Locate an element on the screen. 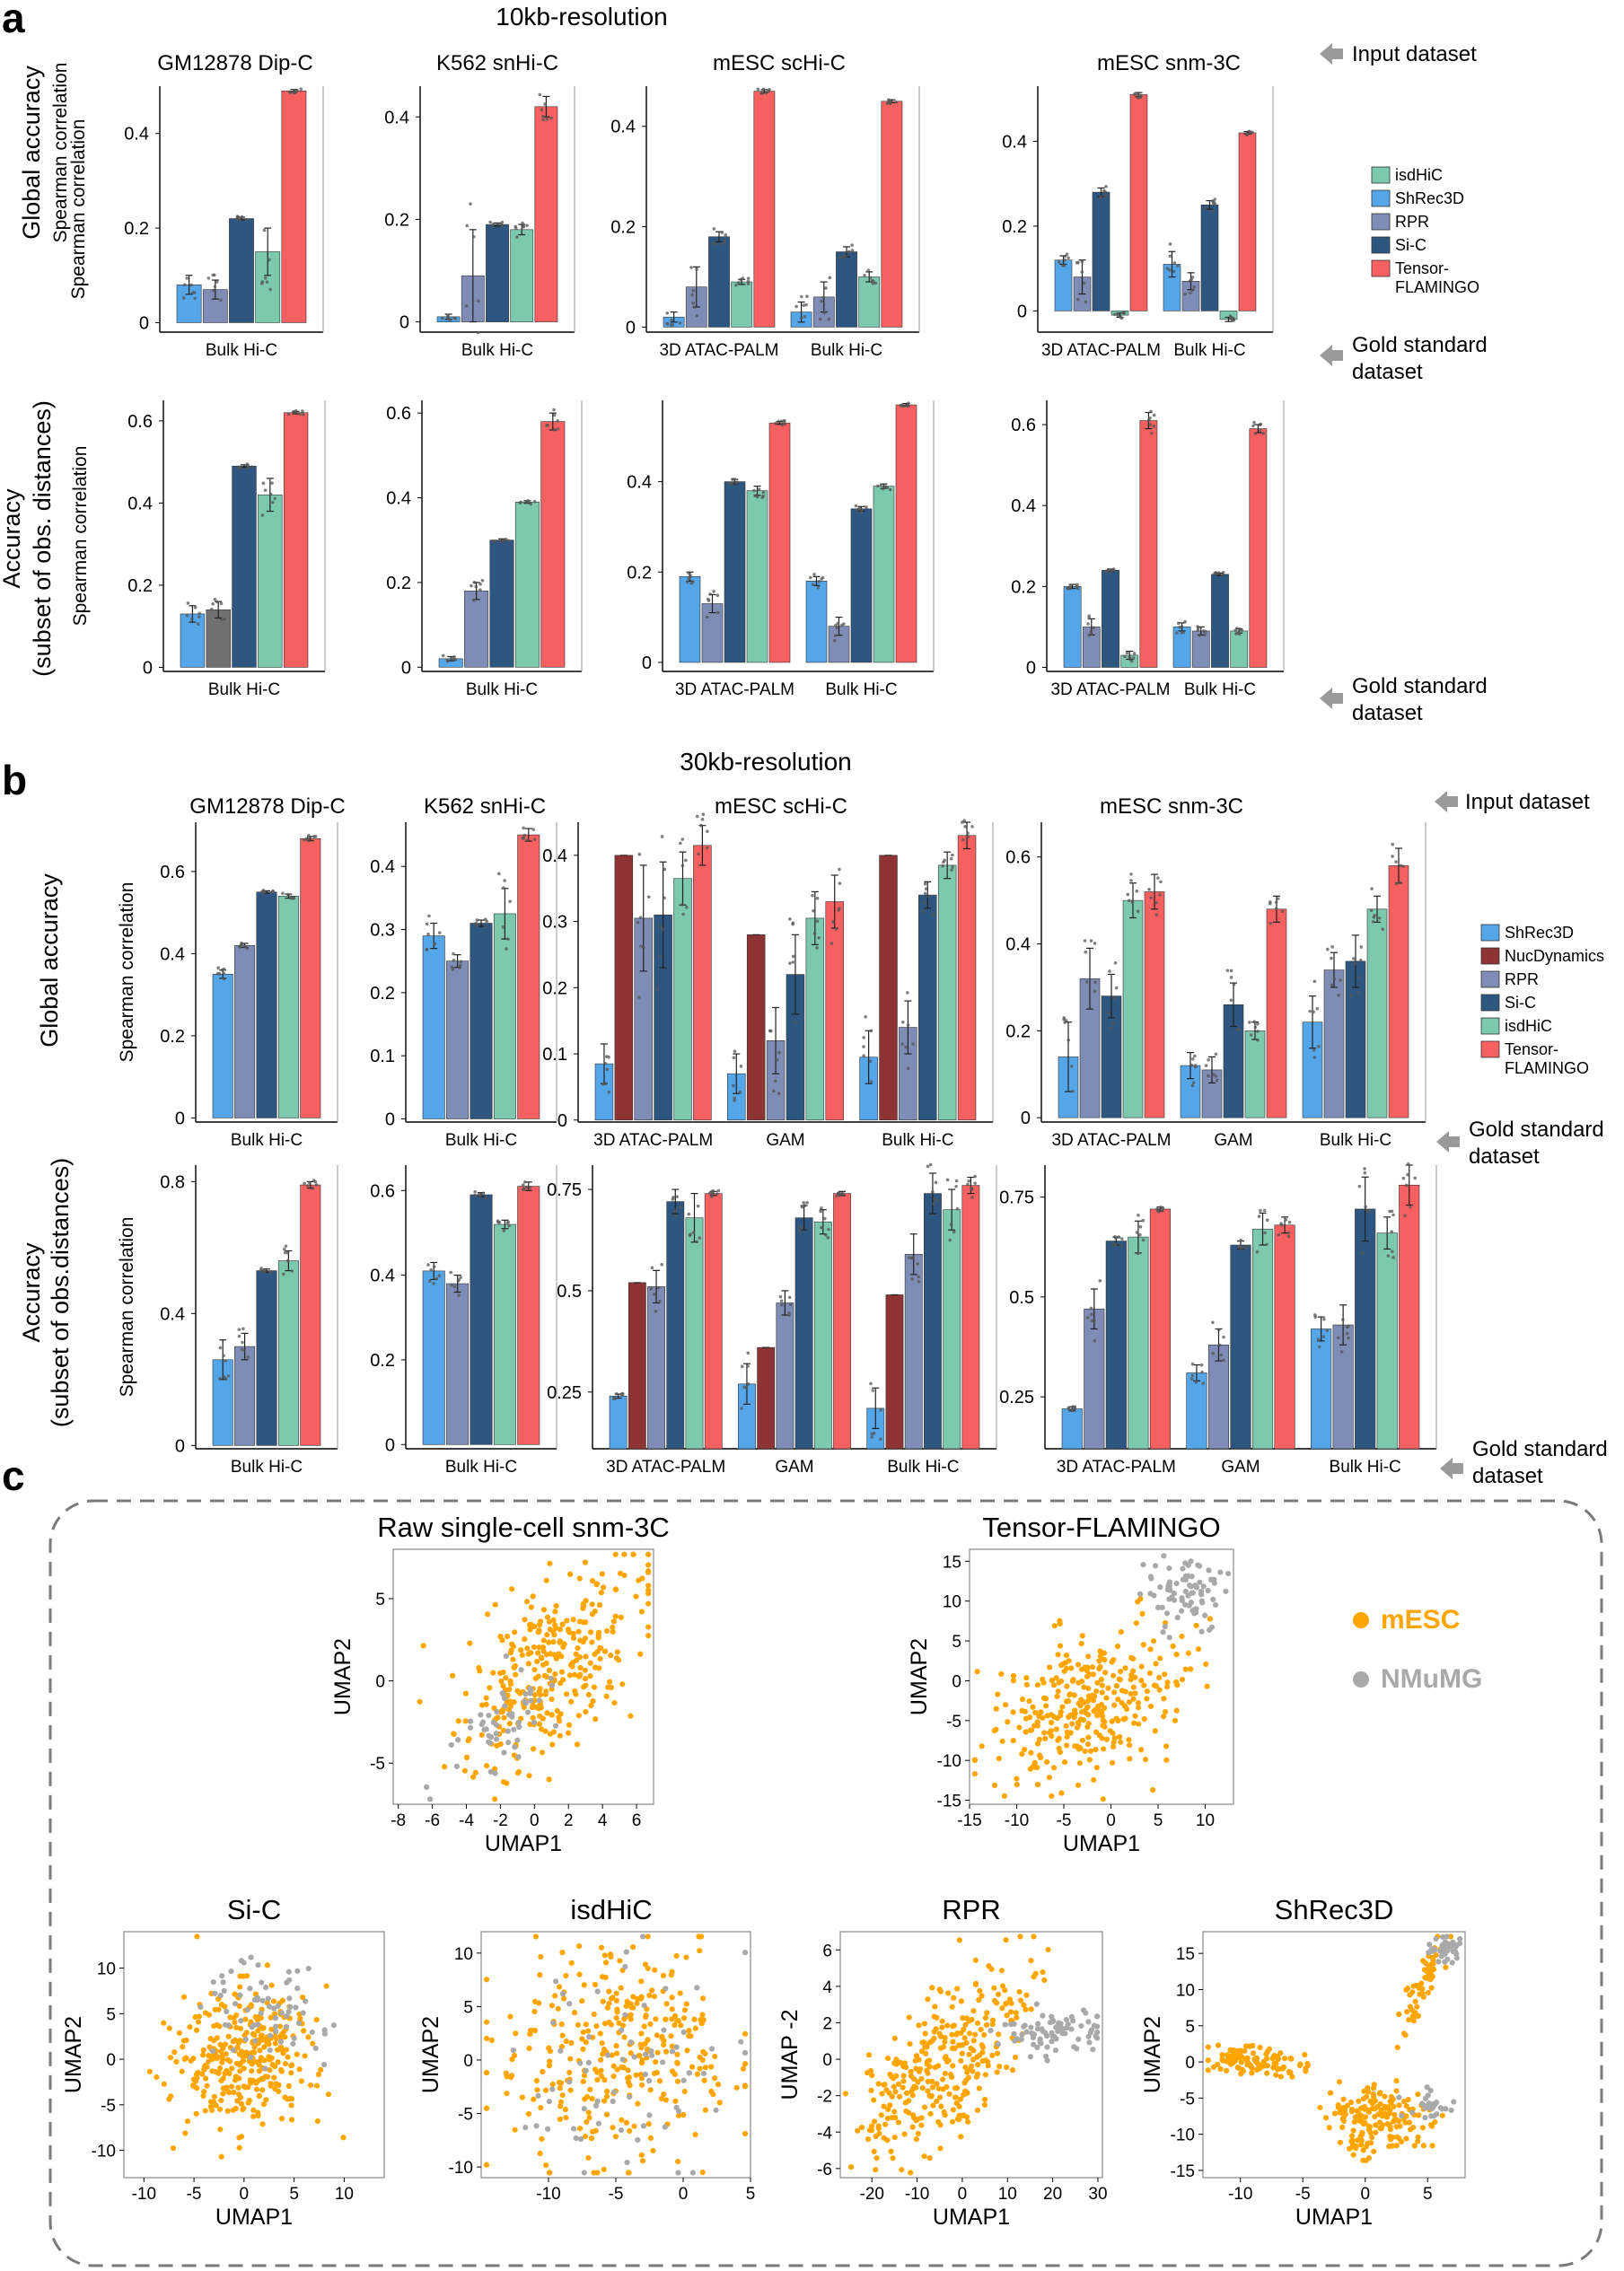  legend-label: NucDynamics is located at coordinates (1554, 956).